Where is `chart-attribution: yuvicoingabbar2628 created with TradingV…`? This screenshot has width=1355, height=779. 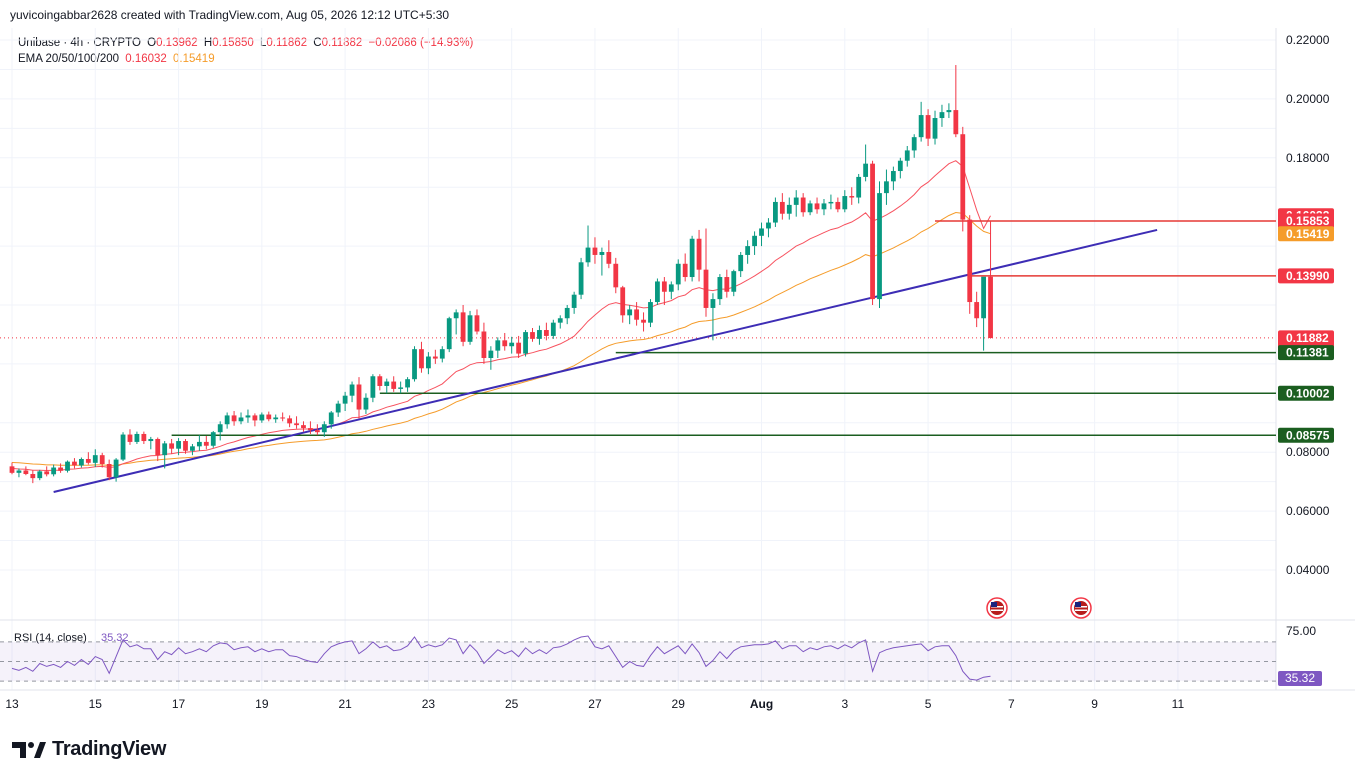
chart-attribution: yuvicoingabbar2628 created with TradingV… is located at coordinates (230, 15).